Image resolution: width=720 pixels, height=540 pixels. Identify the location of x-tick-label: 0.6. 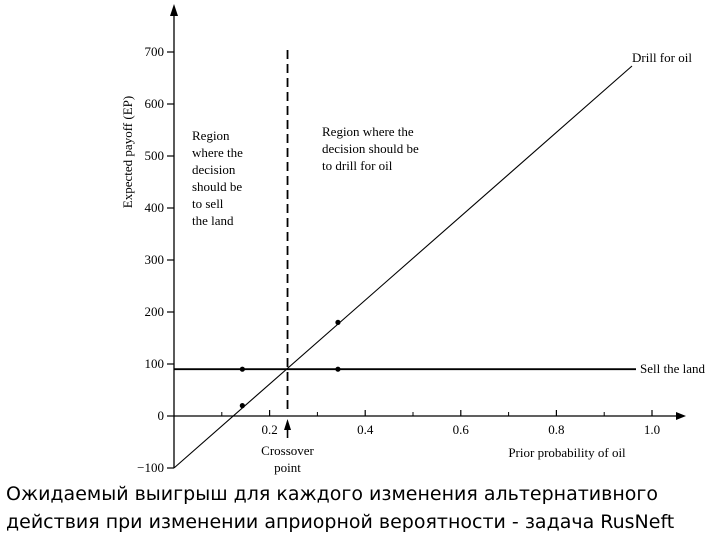
(461, 429).